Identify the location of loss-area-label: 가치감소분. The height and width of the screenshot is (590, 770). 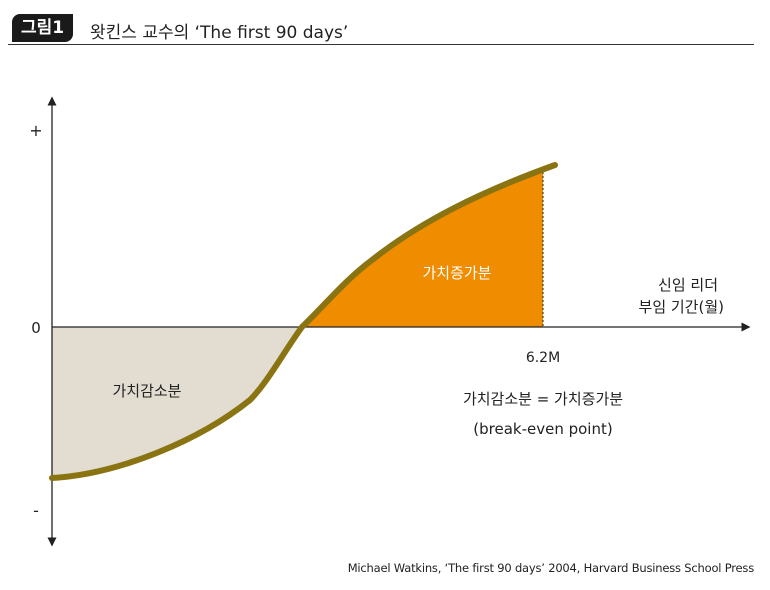
(146, 391).